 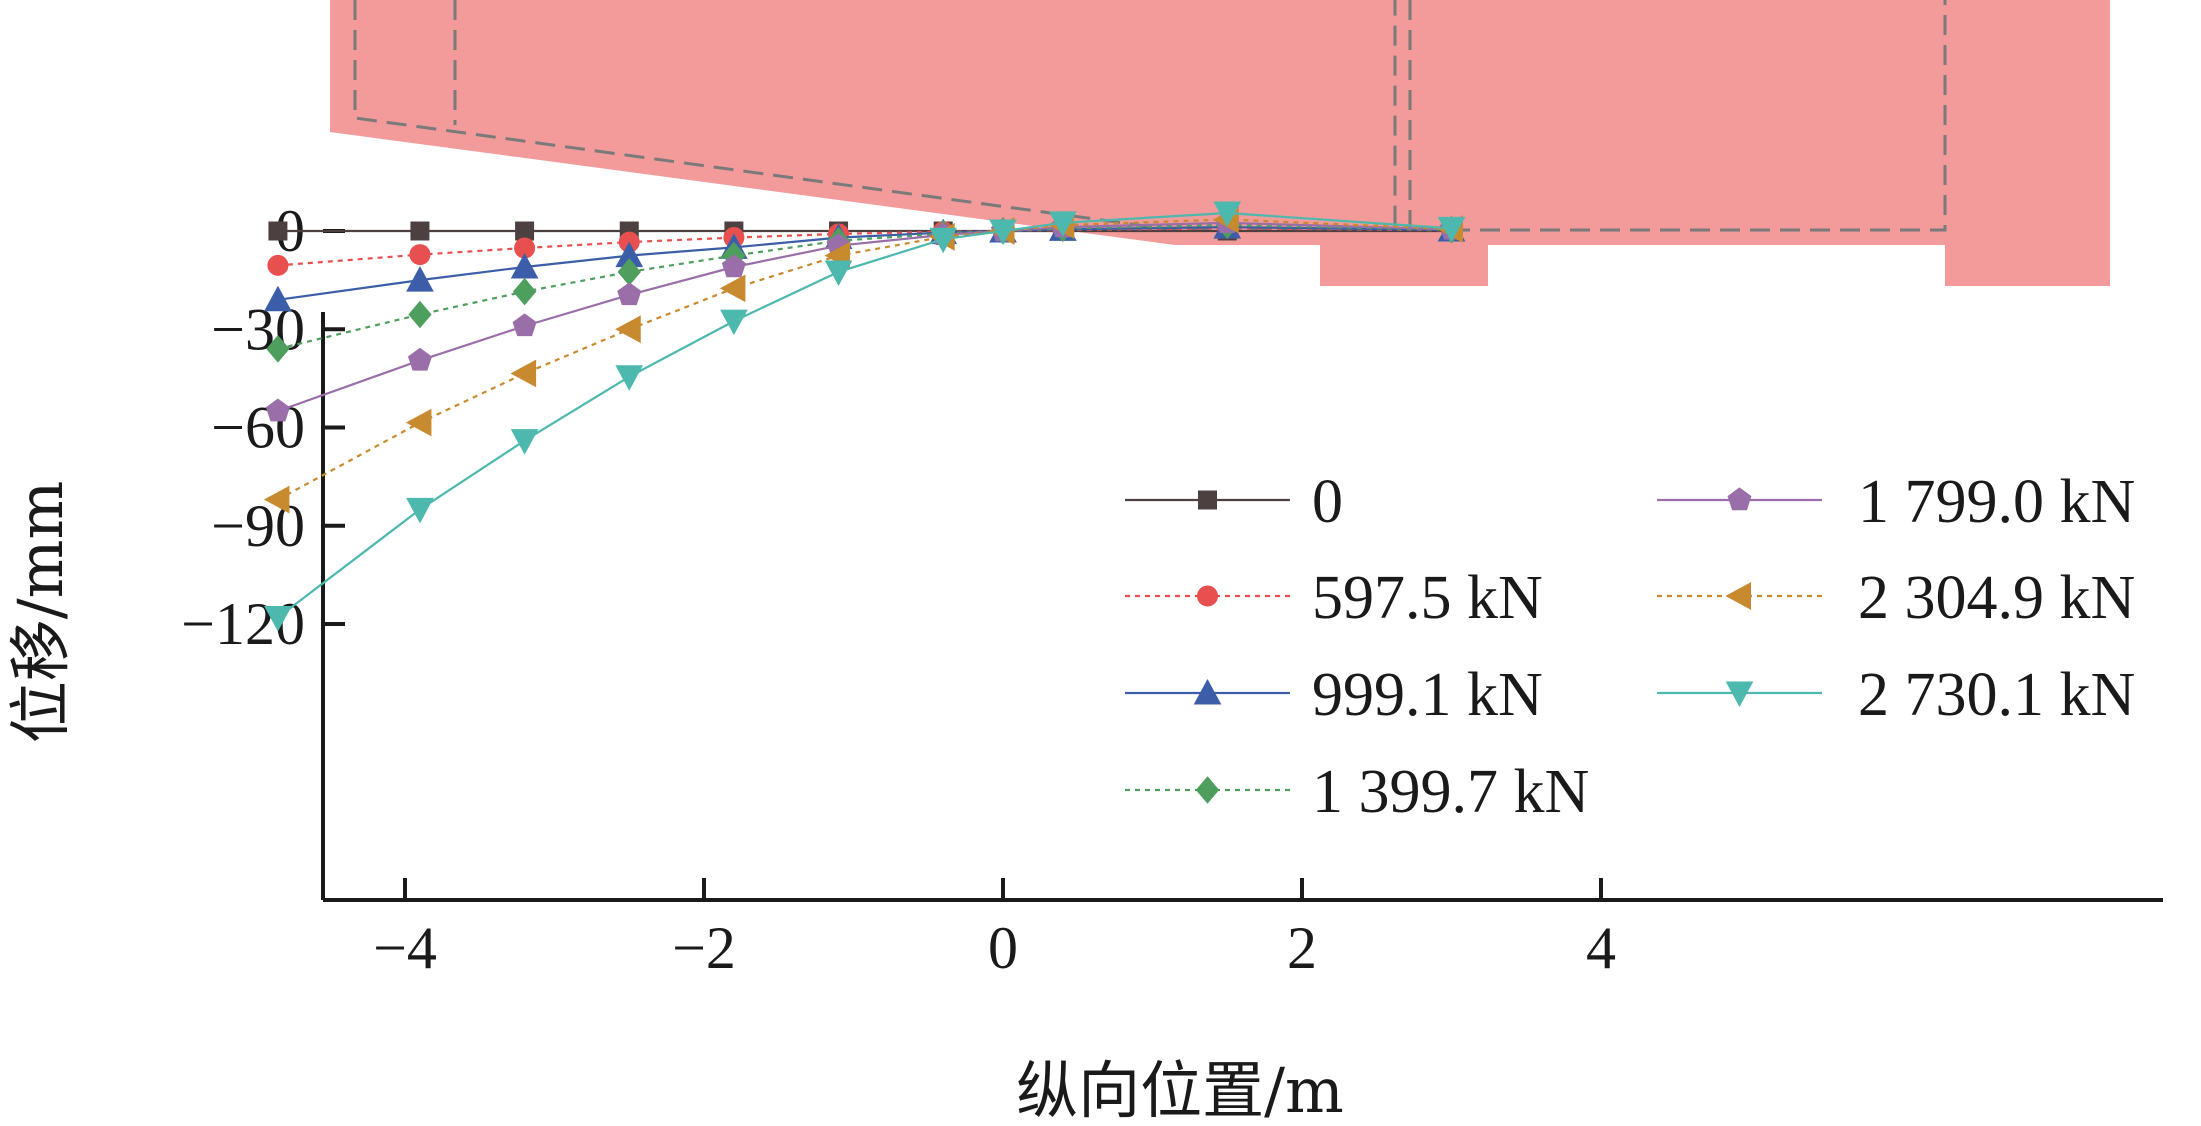 What do you see at coordinates (1234, 502) in the screenshot?
I see `legend-item: 0` at bounding box center [1234, 502].